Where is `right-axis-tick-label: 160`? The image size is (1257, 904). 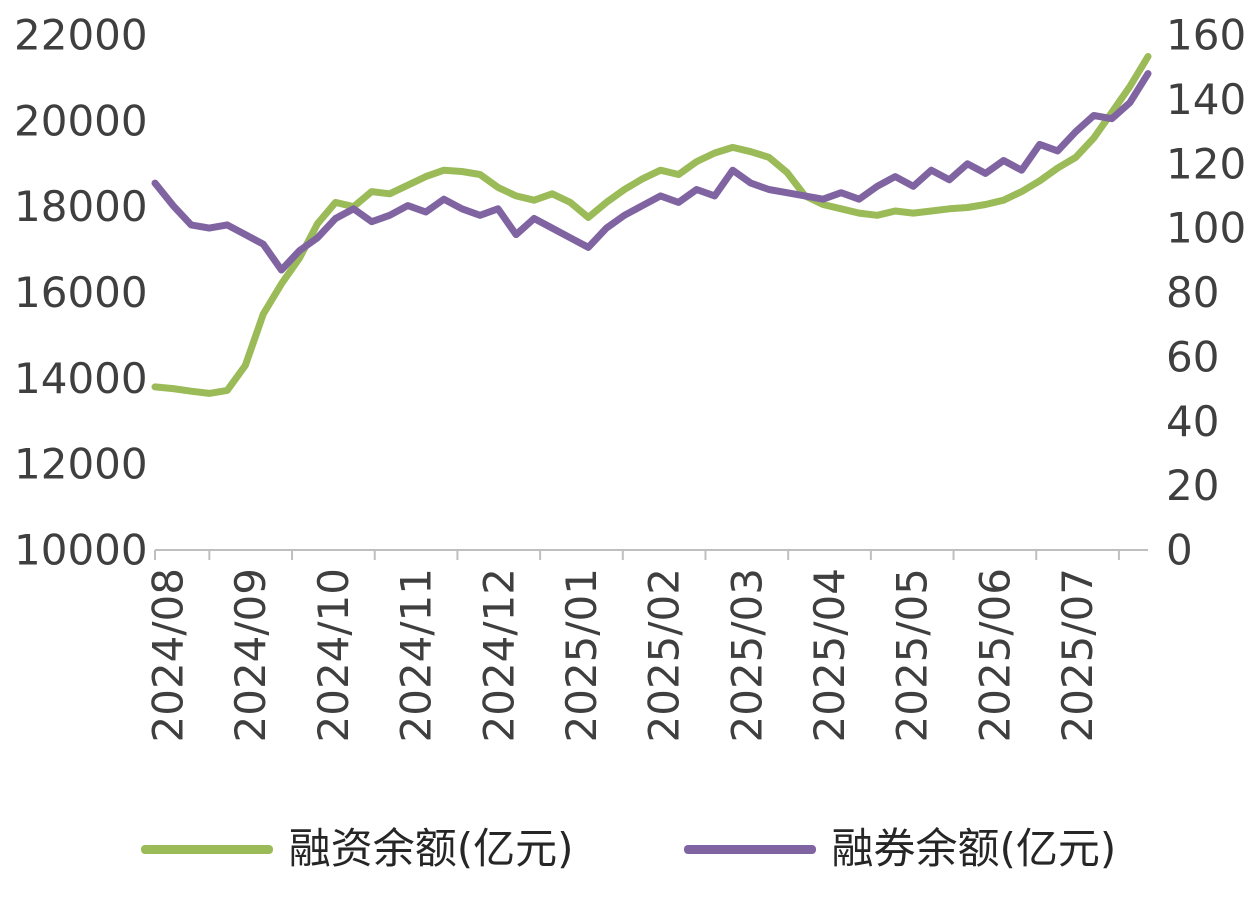
right-axis-tick-label: 160 is located at coordinates (1206, 35).